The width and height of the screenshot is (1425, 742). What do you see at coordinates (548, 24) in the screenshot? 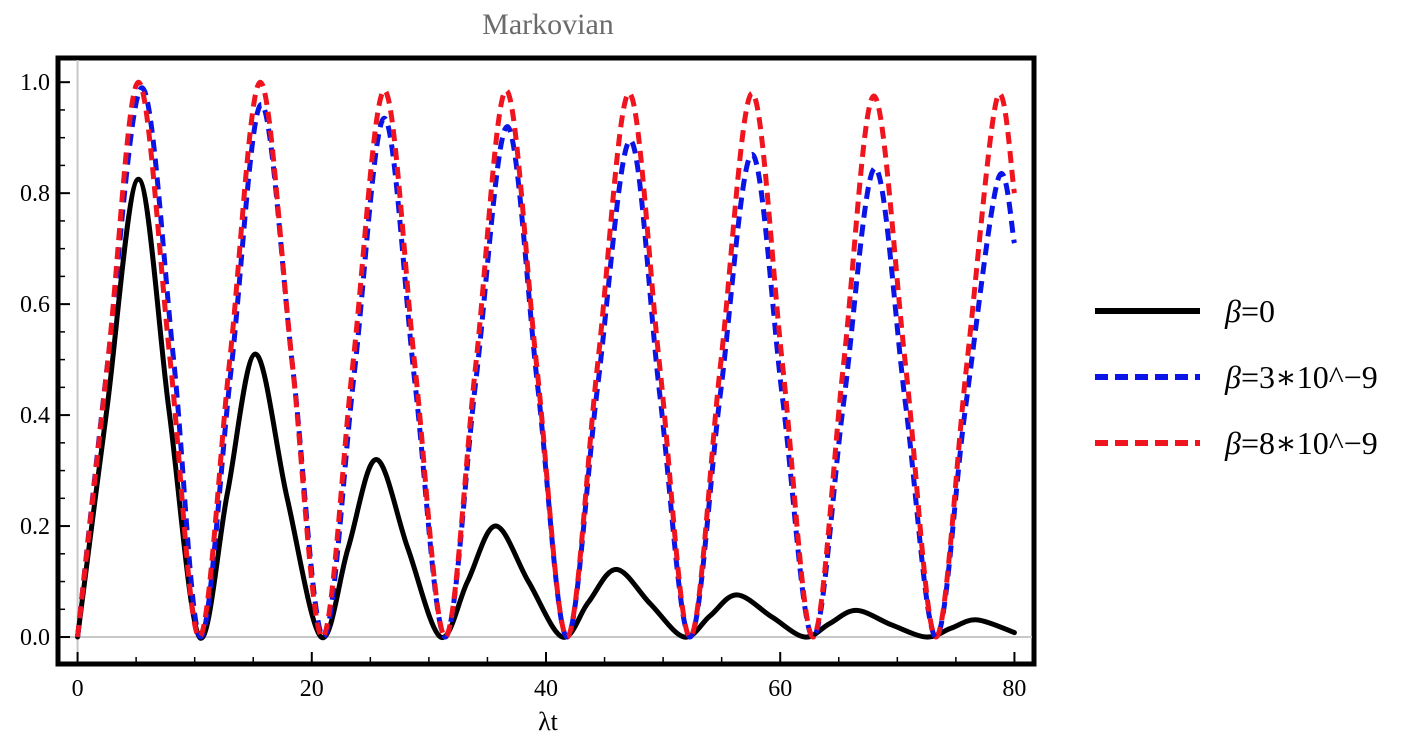
I see `chart-title: Markovian` at bounding box center [548, 24].